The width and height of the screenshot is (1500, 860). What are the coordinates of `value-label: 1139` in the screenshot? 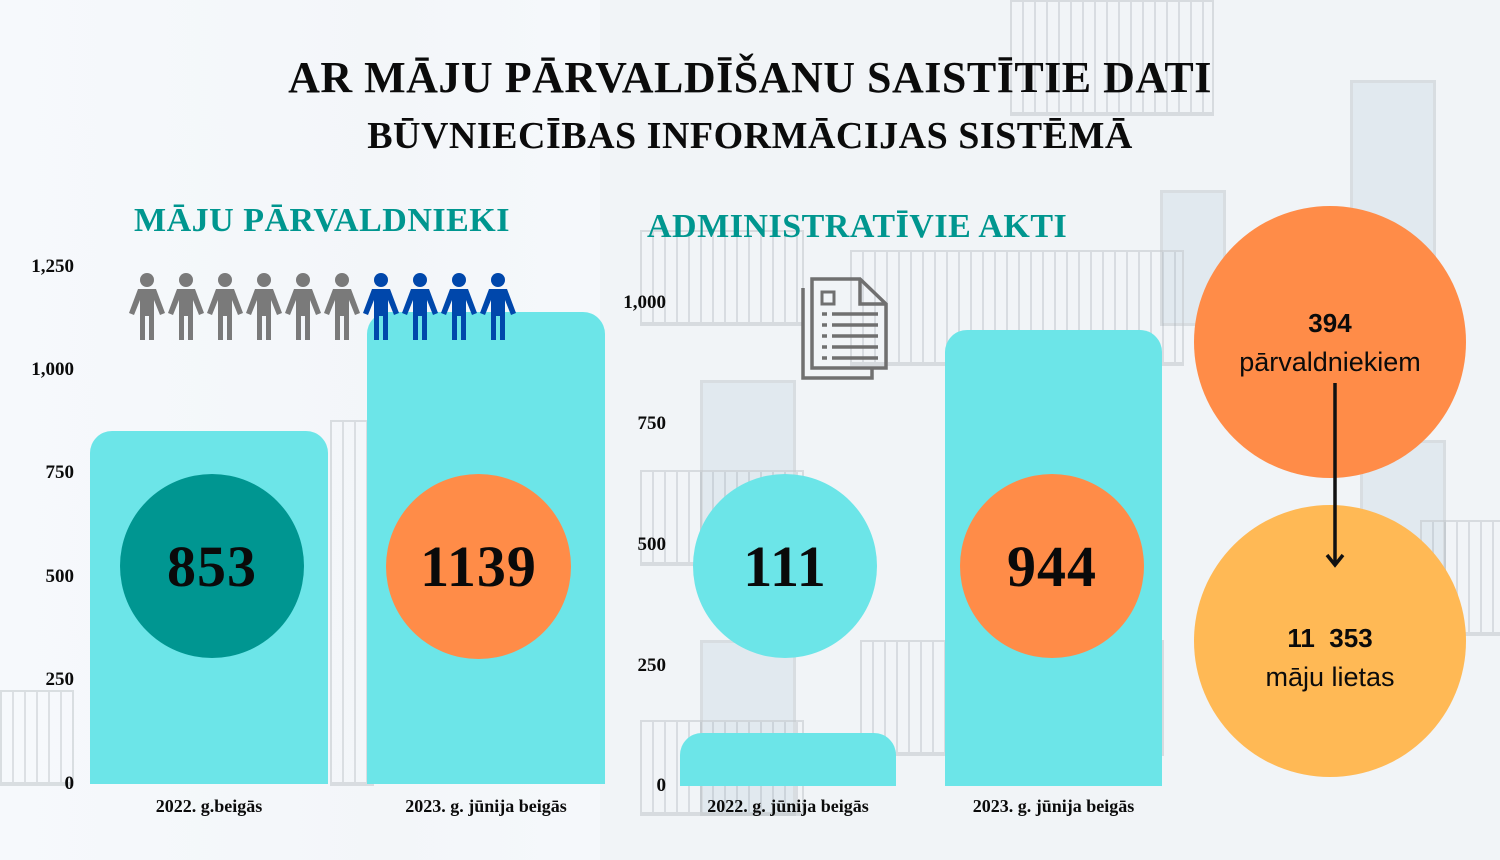 It's located at (478, 566).